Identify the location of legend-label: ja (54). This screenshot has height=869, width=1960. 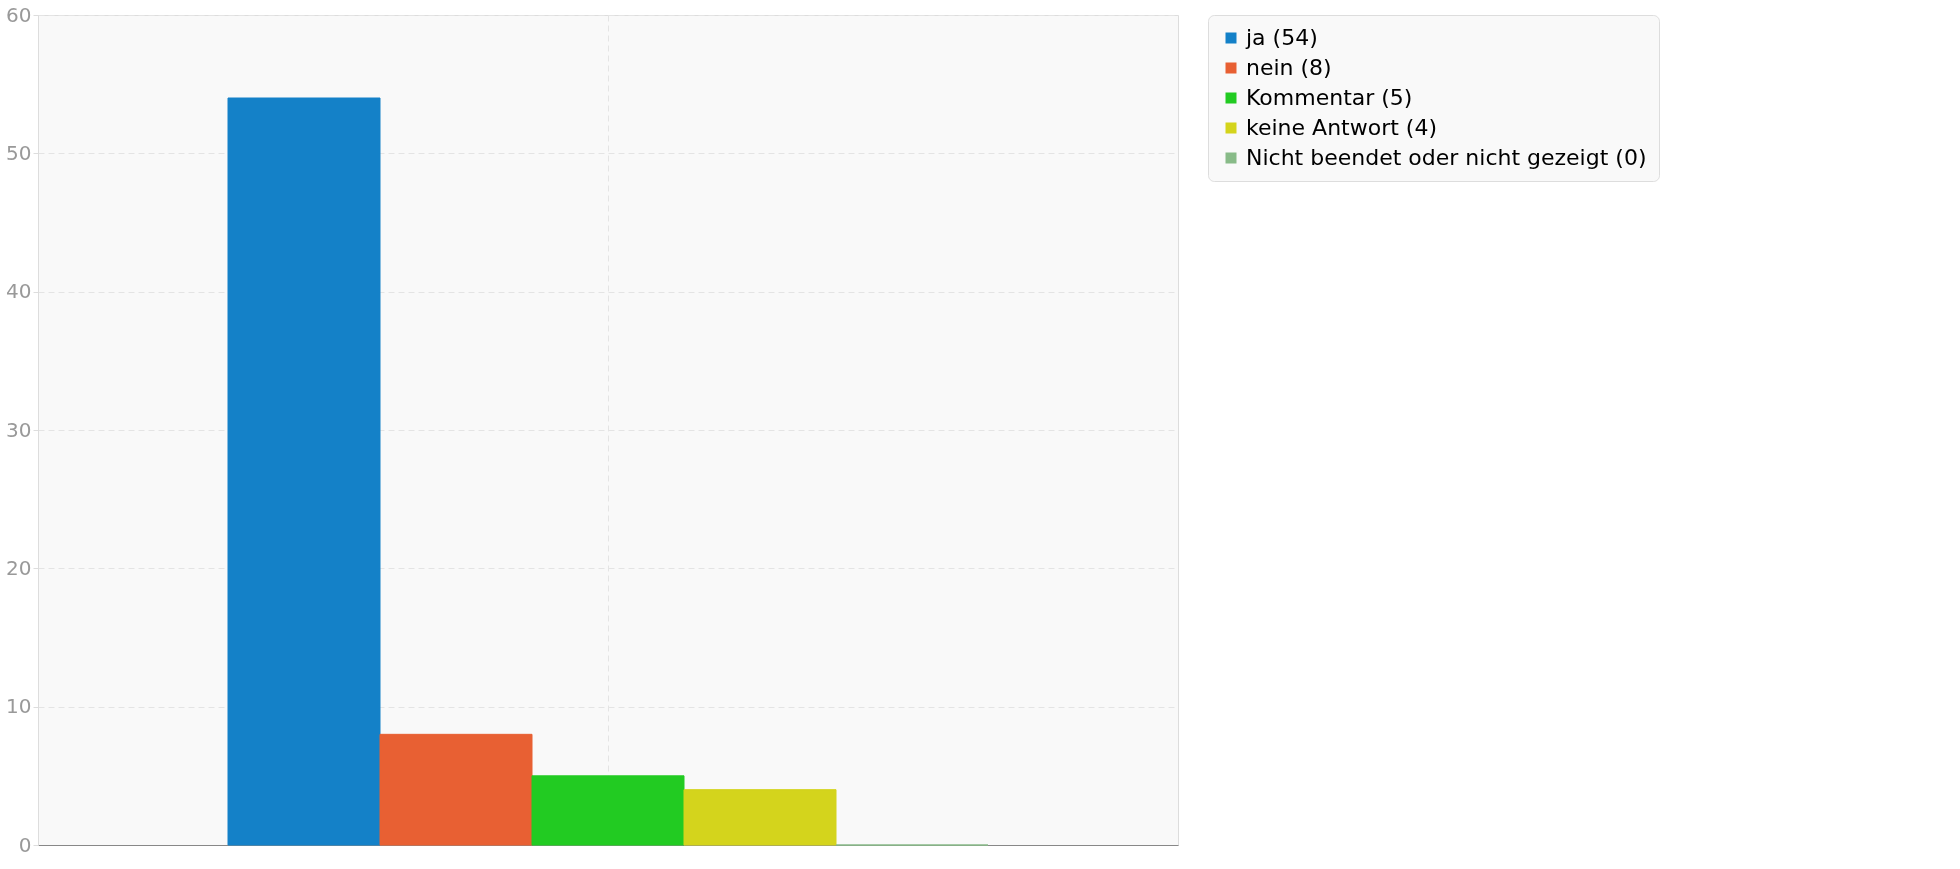
(1281, 37).